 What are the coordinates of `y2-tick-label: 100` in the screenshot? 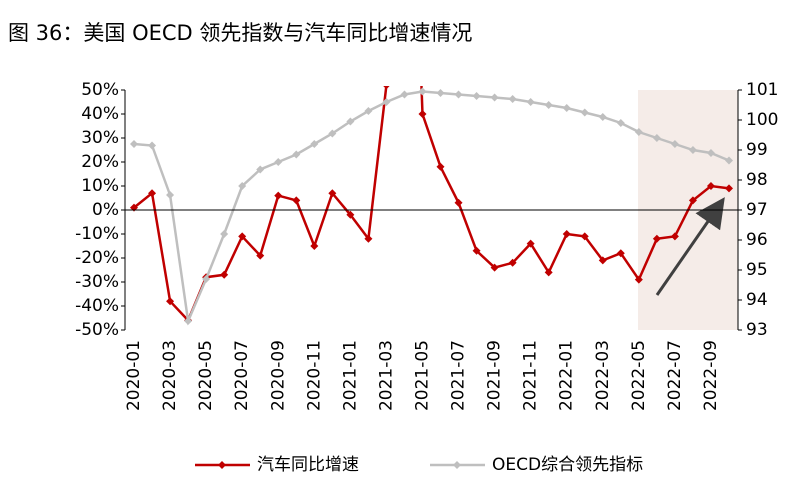 It's located at (762, 120).